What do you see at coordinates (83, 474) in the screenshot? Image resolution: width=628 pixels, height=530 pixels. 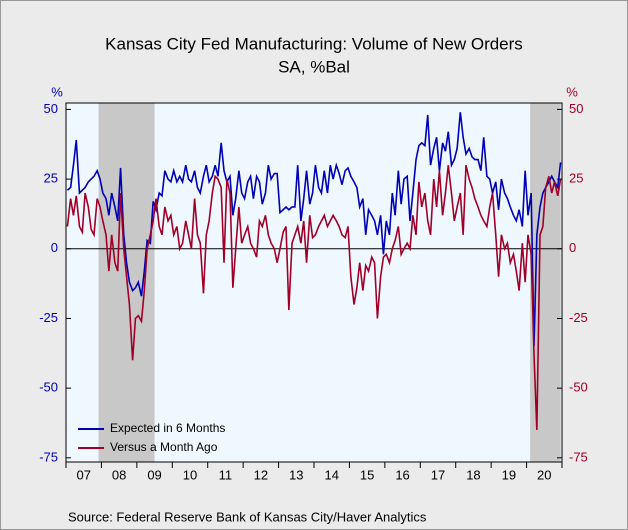 I see `x-tick-label: 07` at bounding box center [83, 474].